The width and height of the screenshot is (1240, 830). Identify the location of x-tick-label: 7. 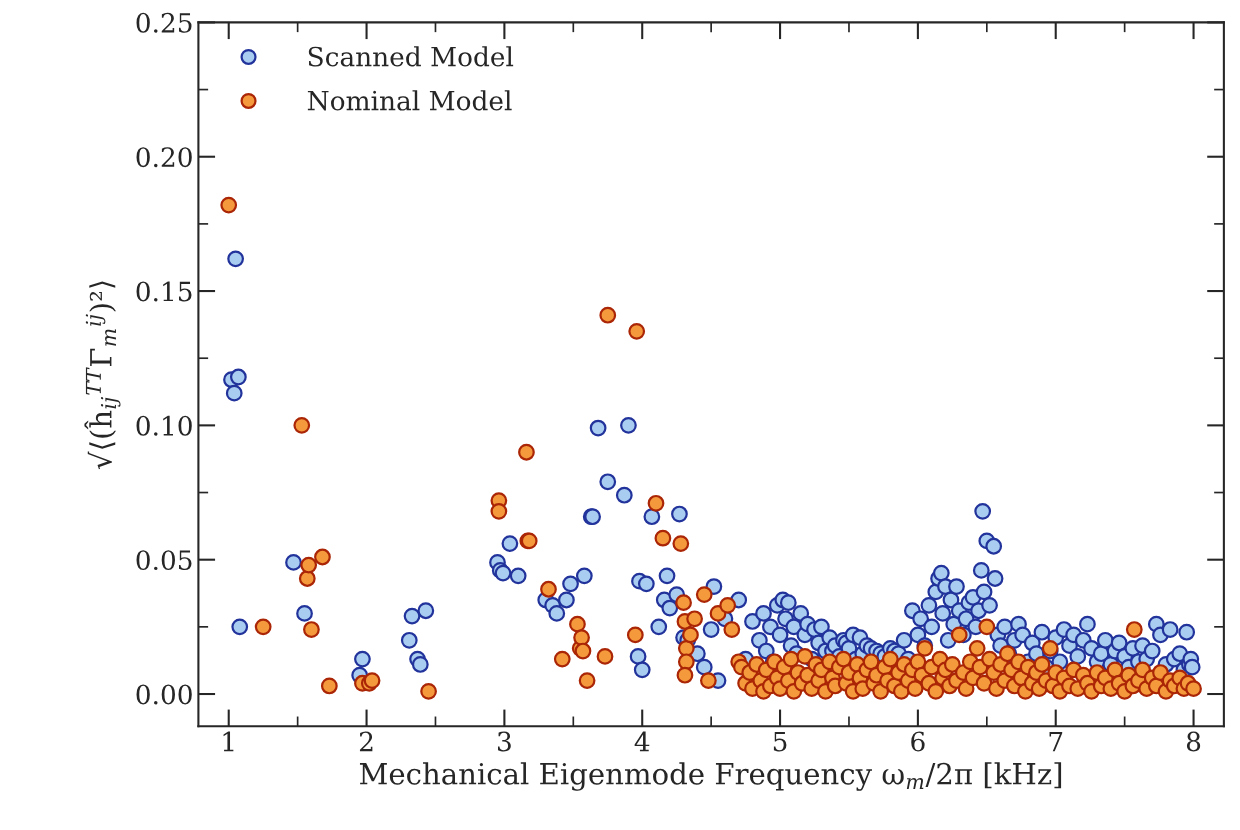
(1056, 741).